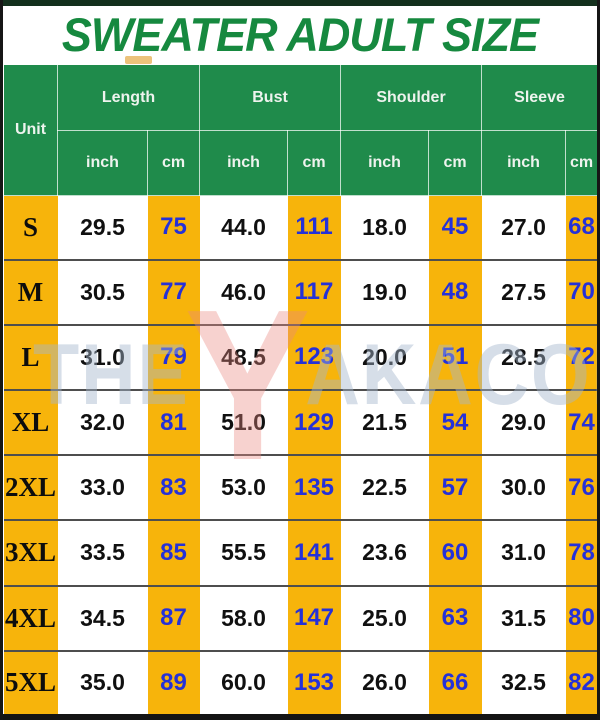 The width and height of the screenshot is (600, 720). I want to click on shoulder-cm-cell: 45, so click(455, 227).